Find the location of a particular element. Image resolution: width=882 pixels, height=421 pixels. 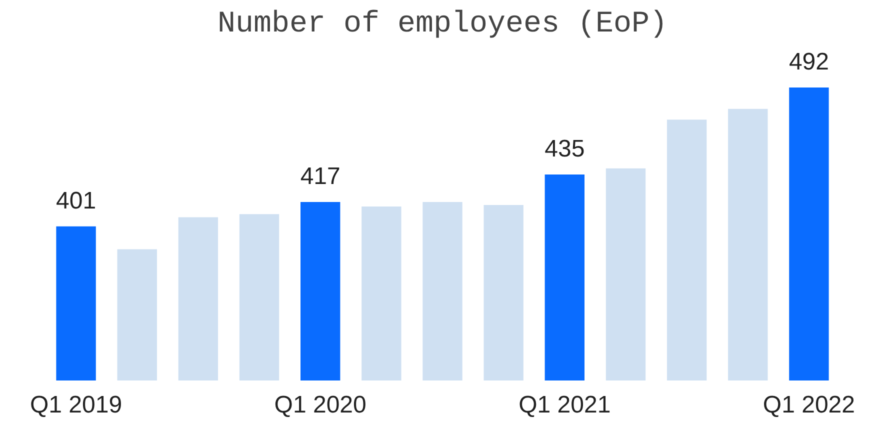

data-label: 417 is located at coordinates (320, 176).